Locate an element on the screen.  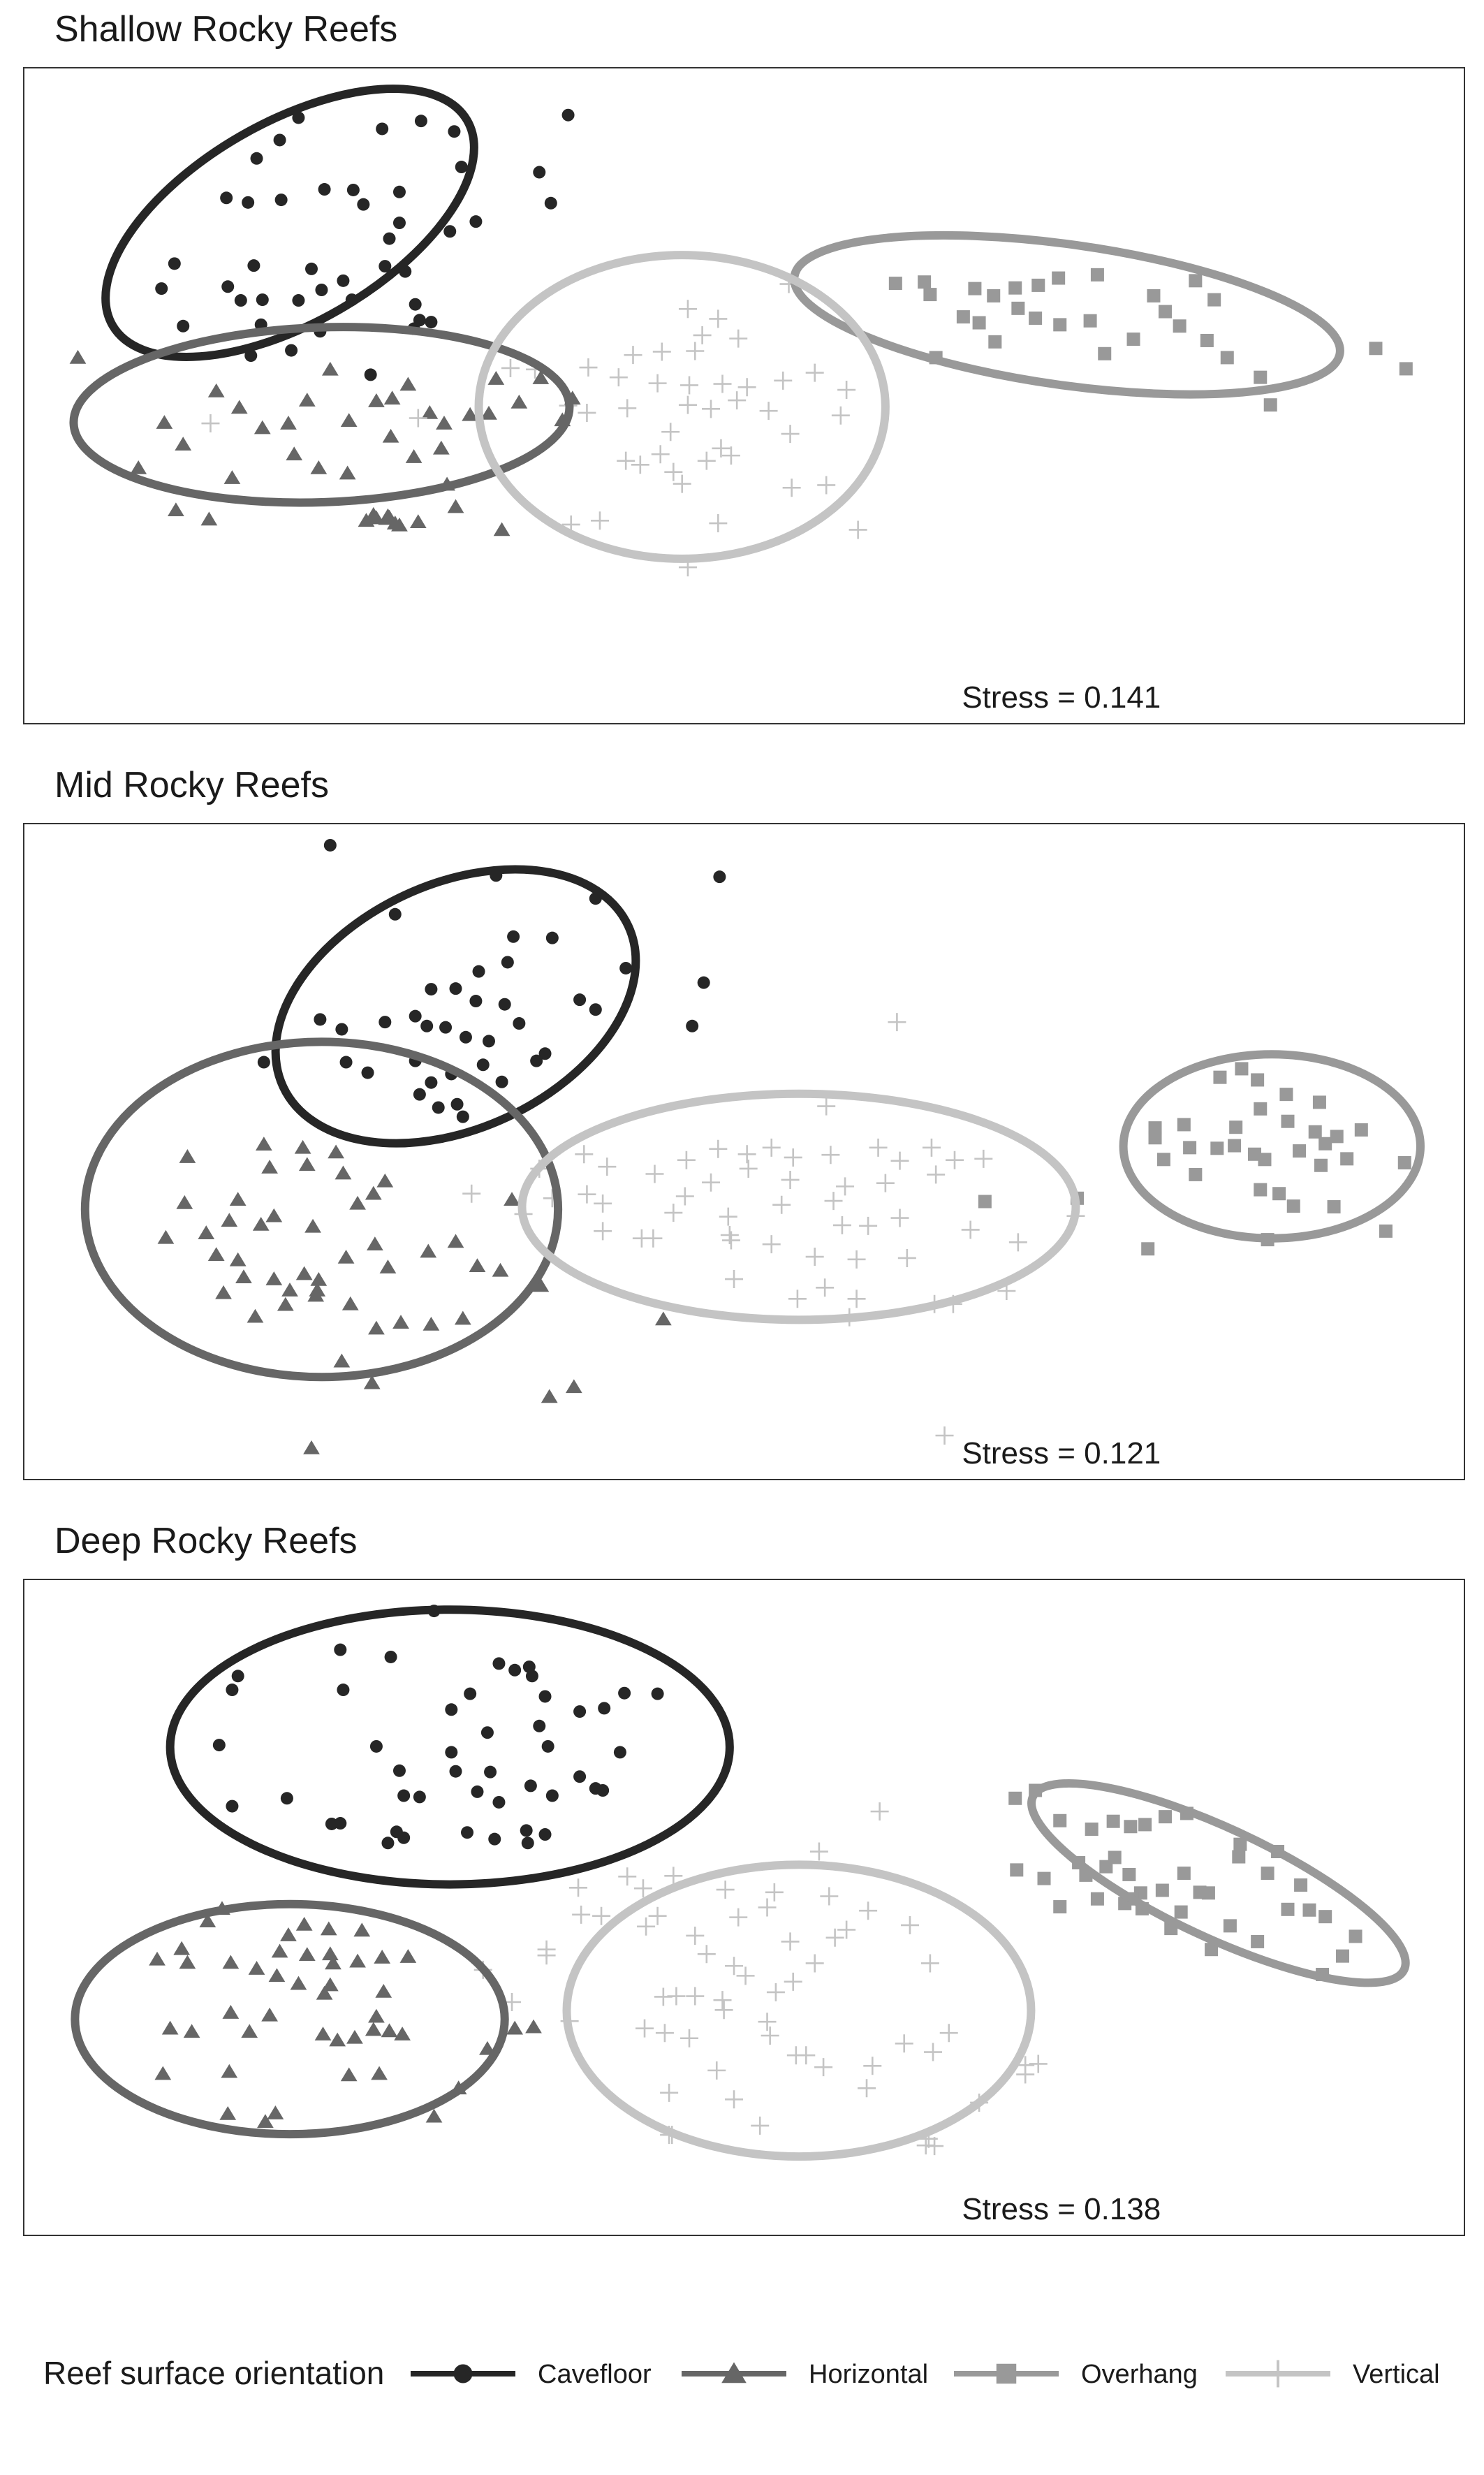
series-vertical is located at coordinates (760, 1979).